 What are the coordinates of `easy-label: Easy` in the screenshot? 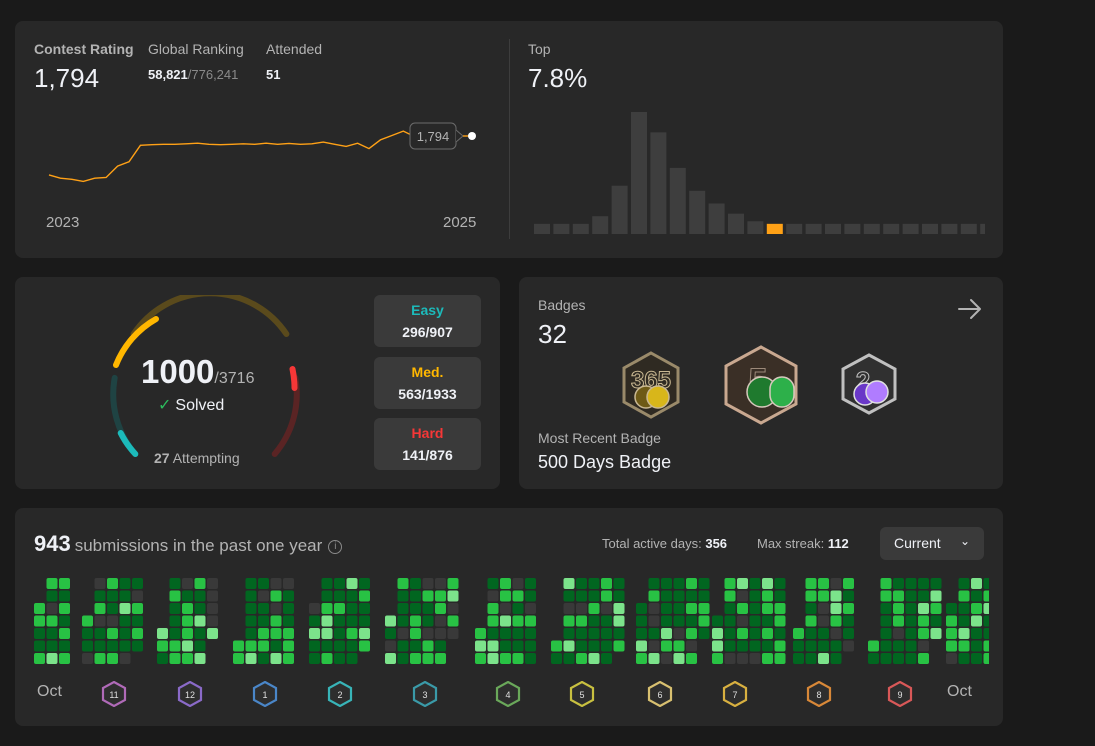 It's located at (427, 310).